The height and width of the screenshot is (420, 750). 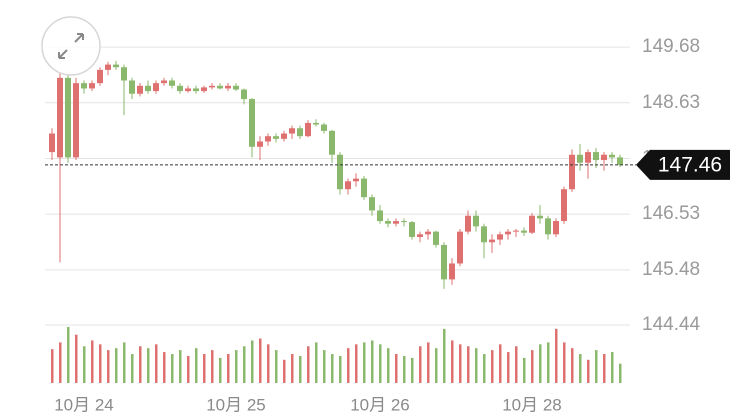 I want to click on x-tick-label: 10月 25, so click(x=236, y=404).